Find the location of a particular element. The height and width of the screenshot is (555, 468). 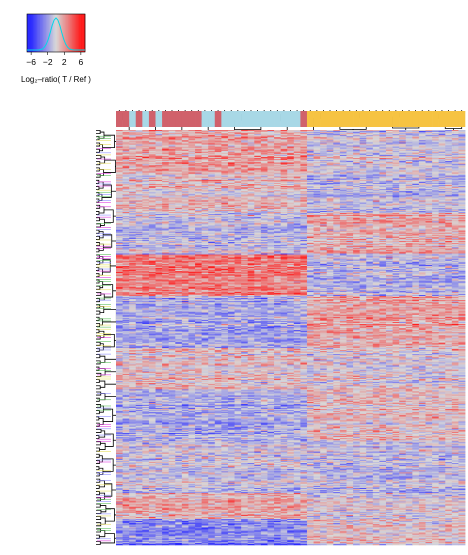

sample-group-bar is located at coordinates (290, 119).